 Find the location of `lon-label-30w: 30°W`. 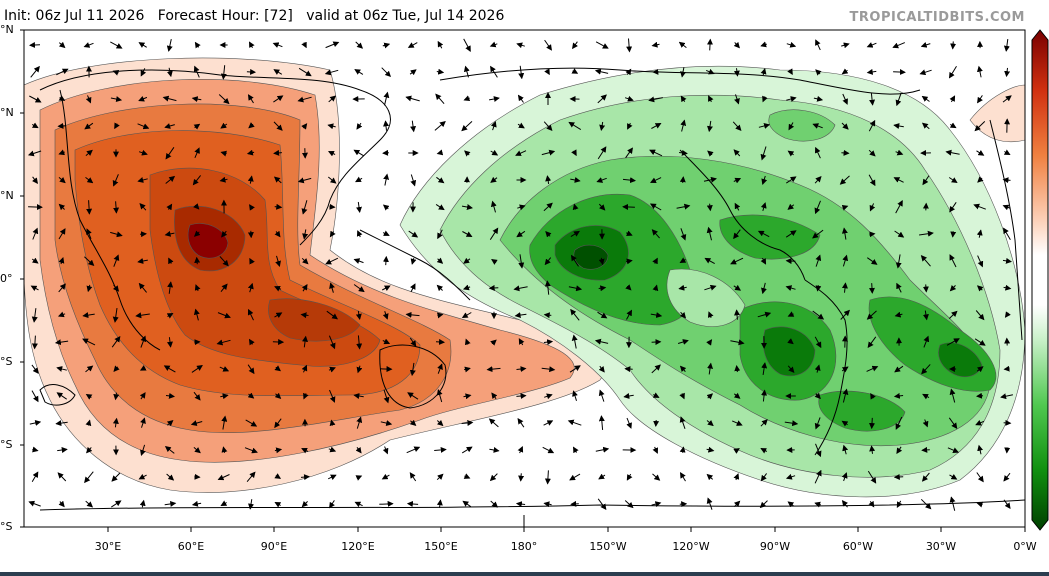

lon-label-30w: 30°W is located at coordinates (941, 546).